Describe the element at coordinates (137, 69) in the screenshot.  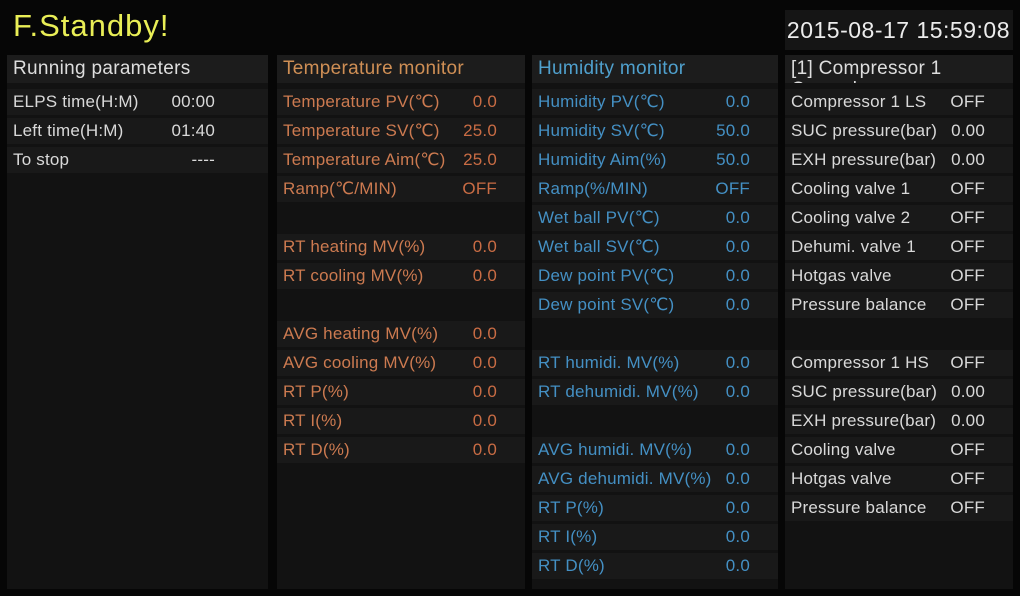
I see `panel-title-running-parameters: Running parameters` at that location.